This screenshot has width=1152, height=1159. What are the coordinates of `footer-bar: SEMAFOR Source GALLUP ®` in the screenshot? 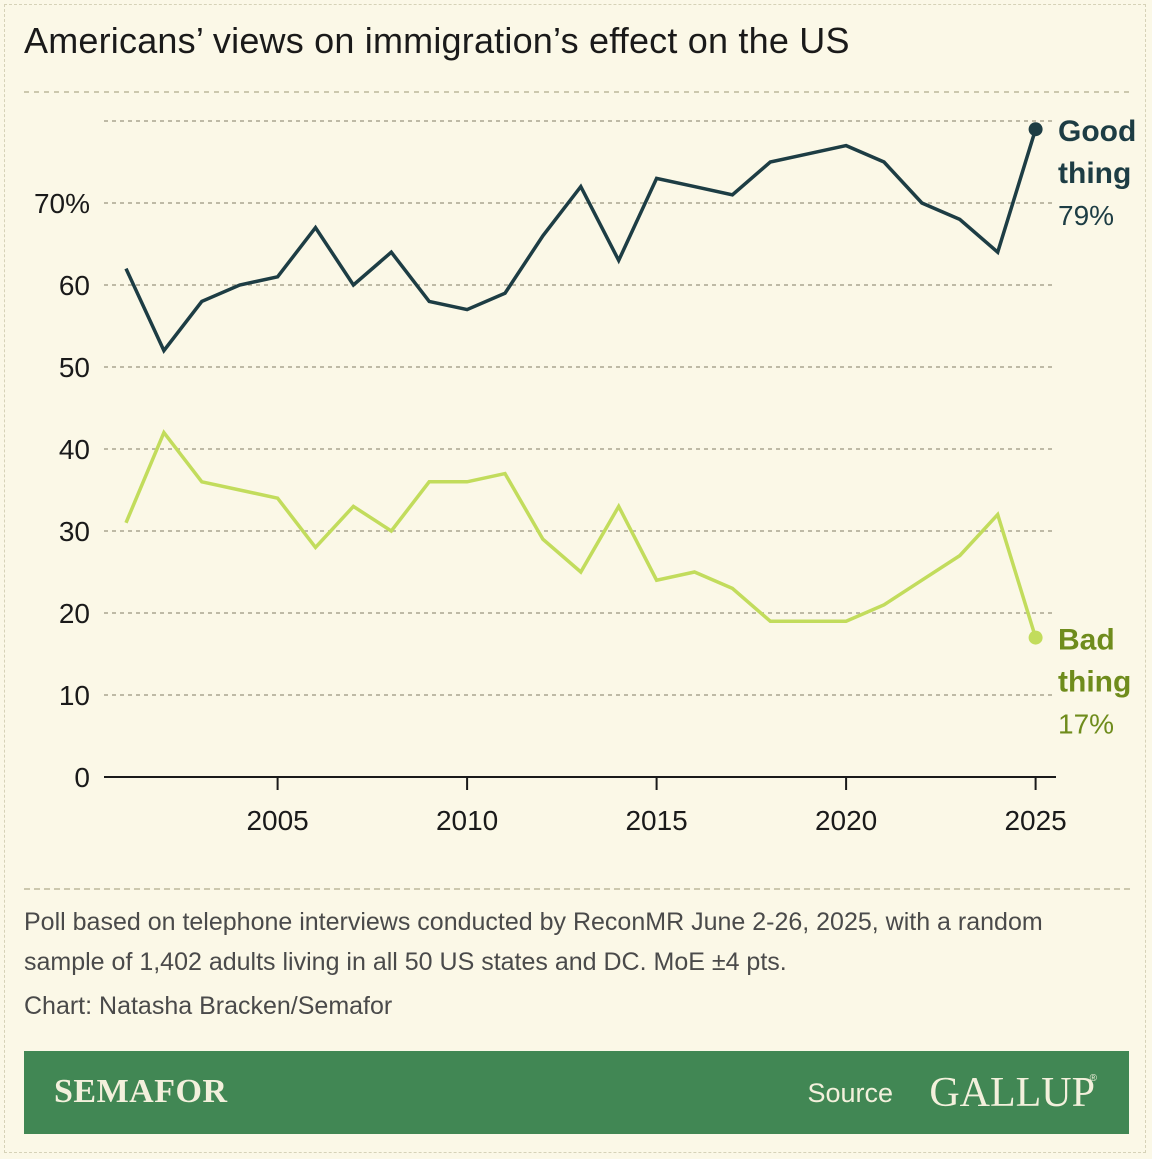 It's located at (576, 1092).